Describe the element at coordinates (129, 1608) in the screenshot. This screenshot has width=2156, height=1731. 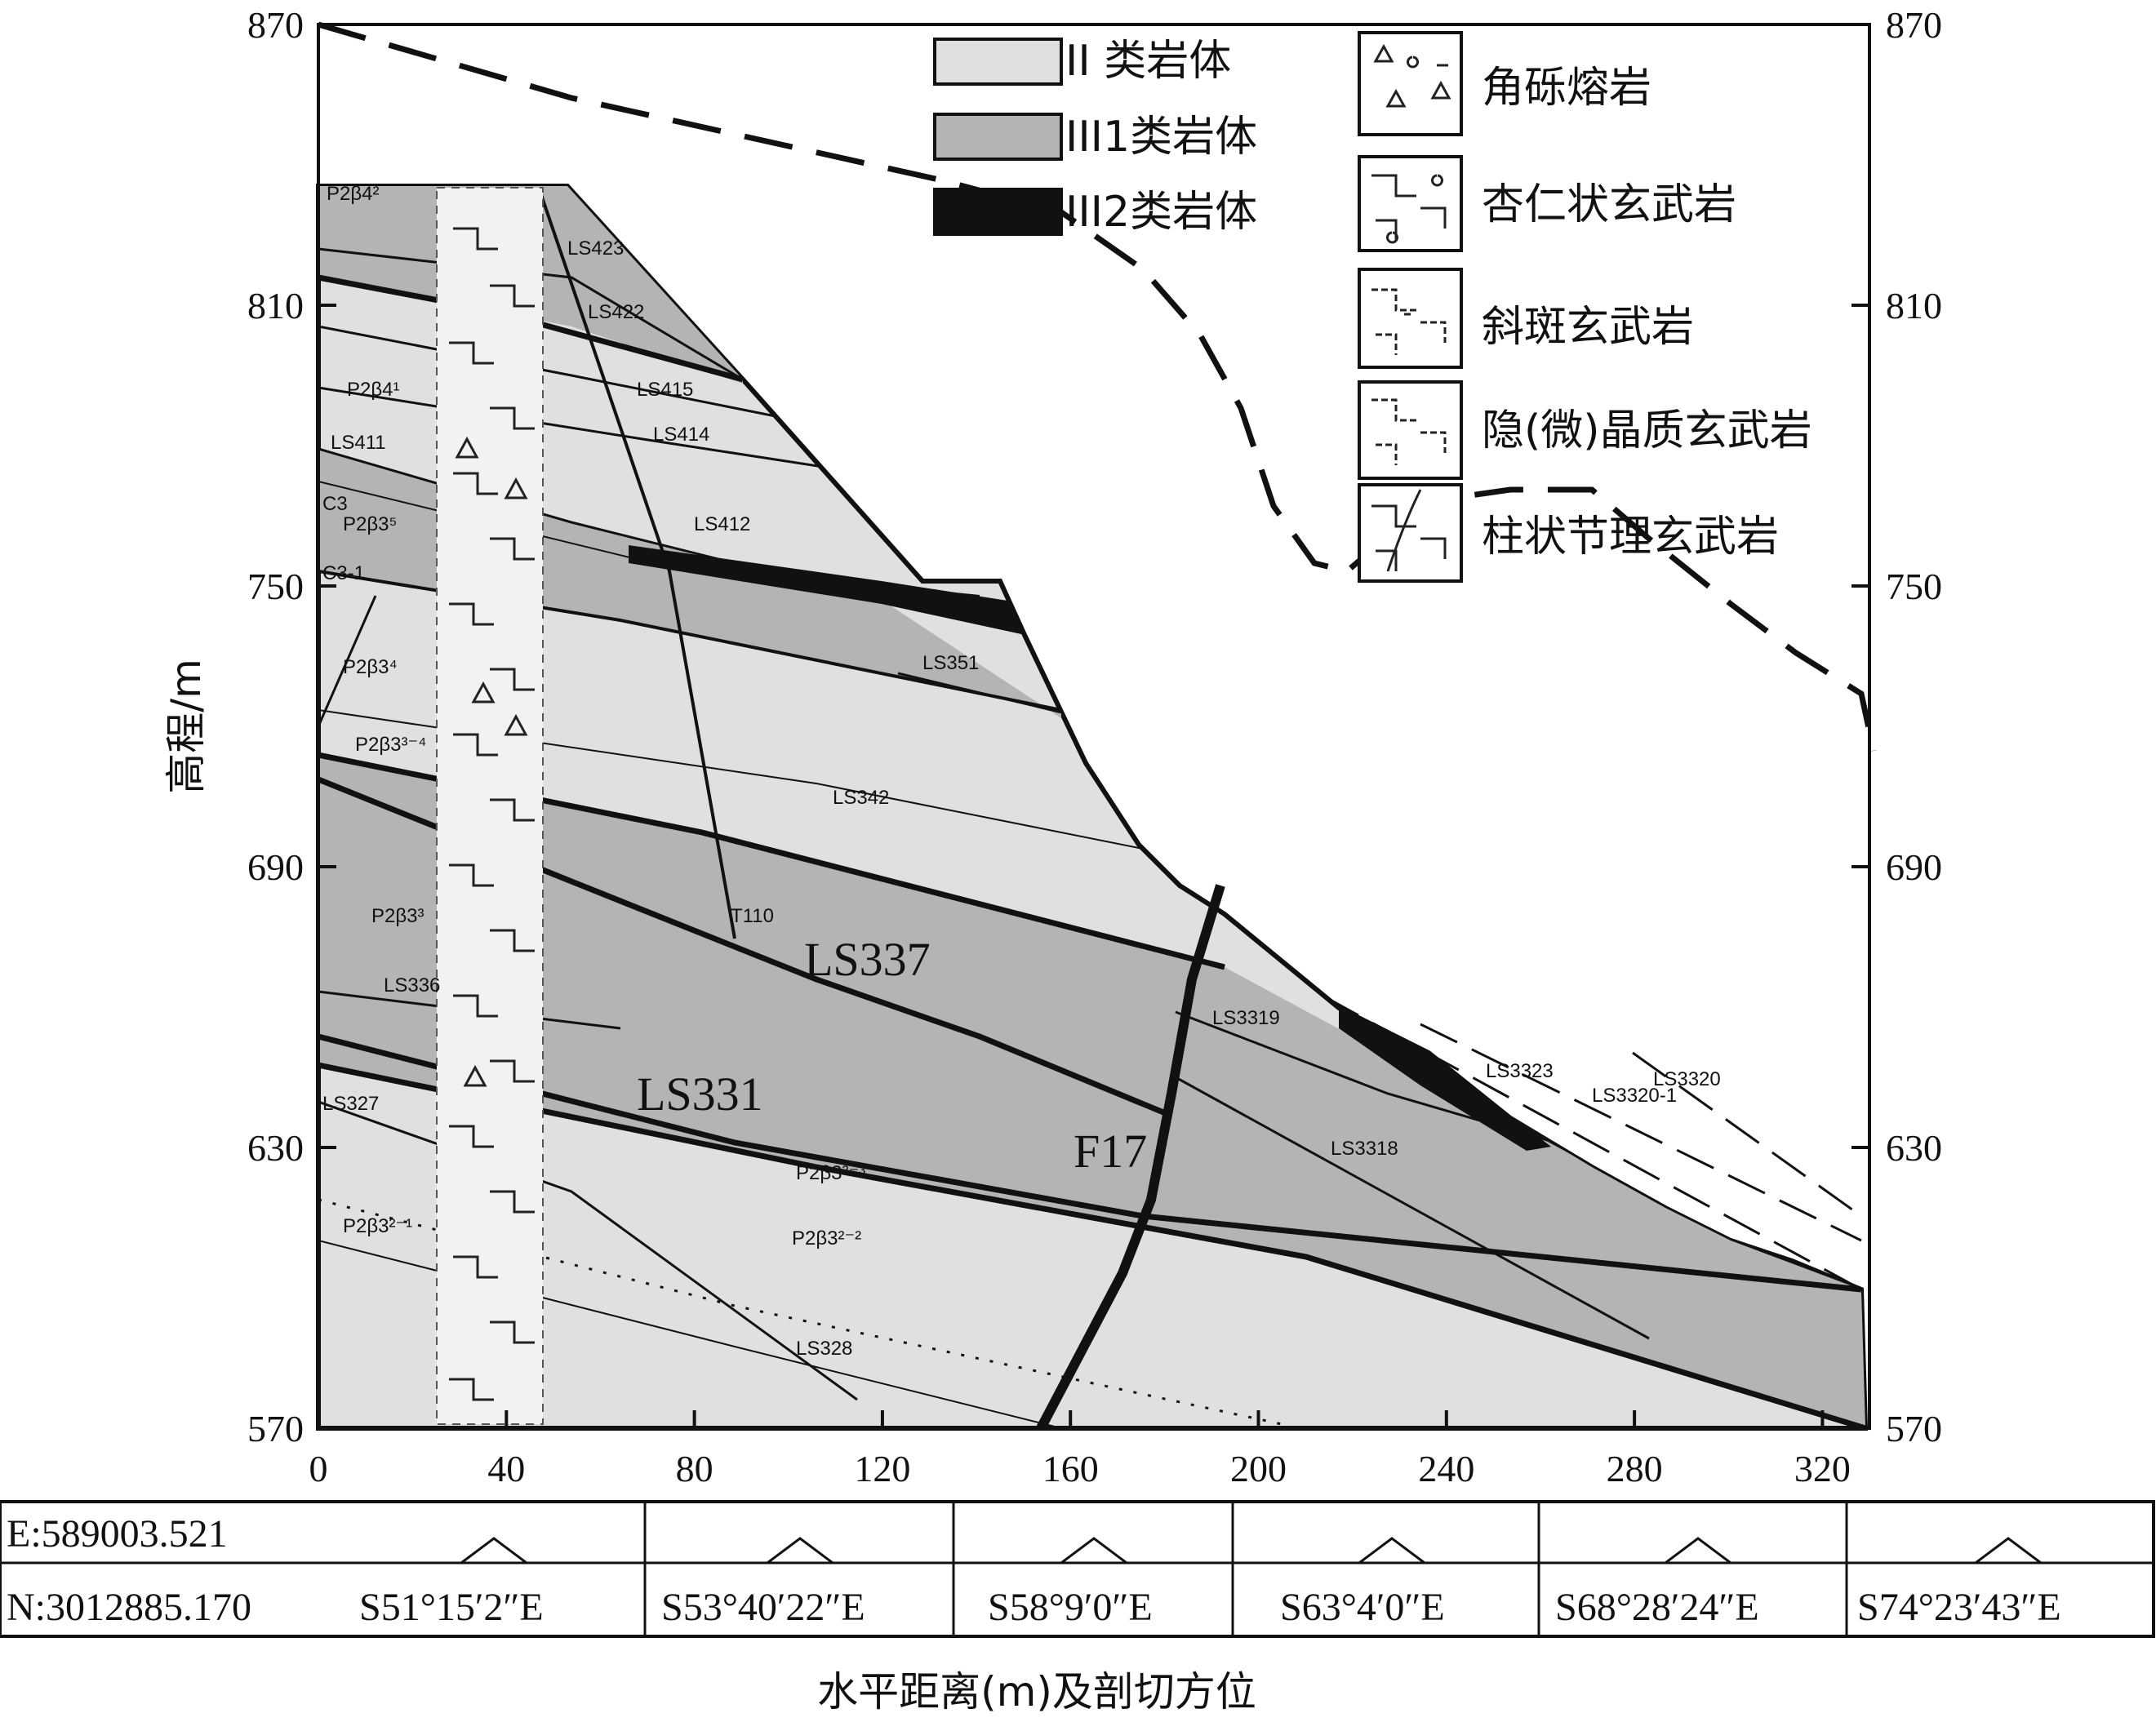
I see `table-northing: N:3012885.170` at that location.